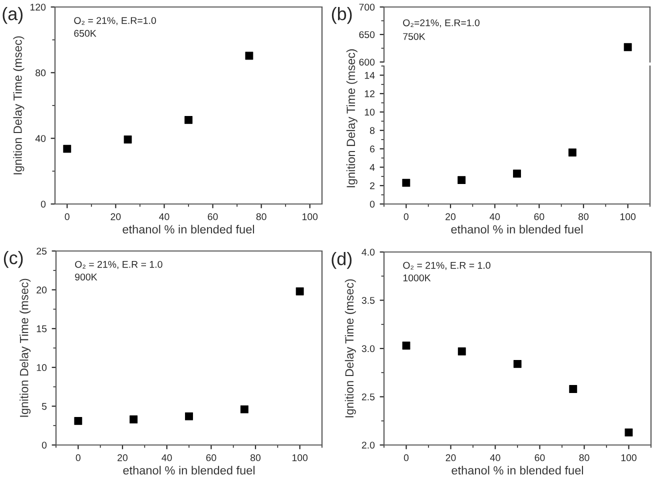 This screenshot has height=482, width=660. What do you see at coordinates (367, 62) in the screenshot?
I see `y-tick-label: 600` at bounding box center [367, 62].